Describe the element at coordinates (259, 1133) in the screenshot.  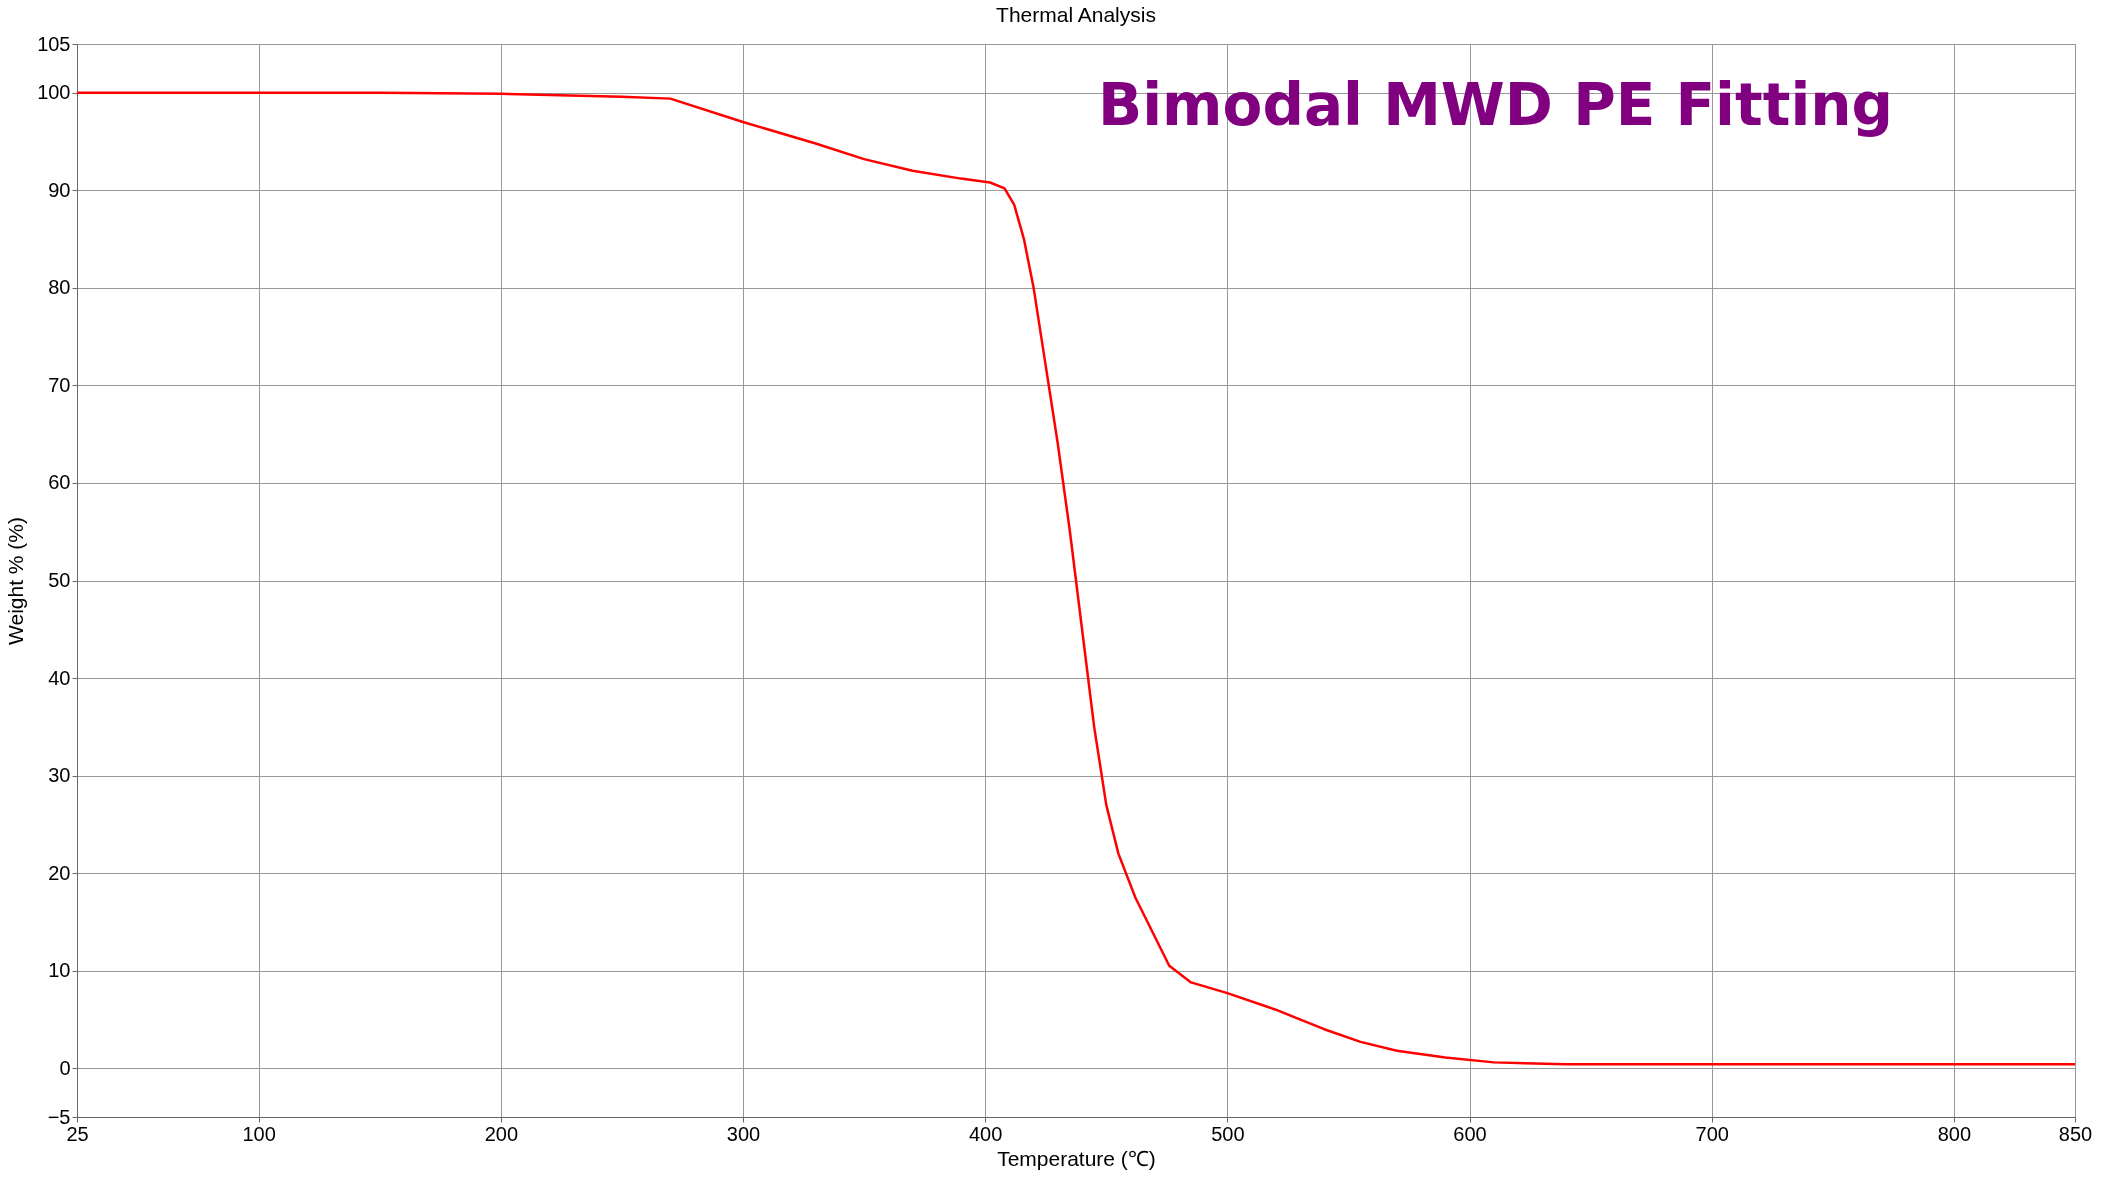
I see `x-tick-label: 100` at that location.